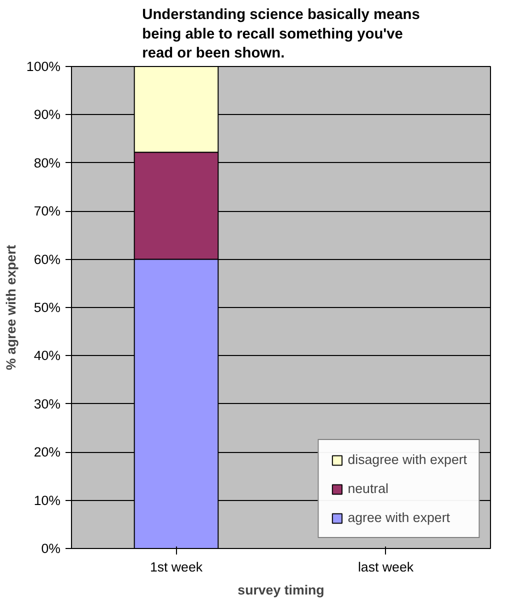  What do you see at coordinates (47, 162) in the screenshot?
I see `y-tick-label: 80%` at bounding box center [47, 162].